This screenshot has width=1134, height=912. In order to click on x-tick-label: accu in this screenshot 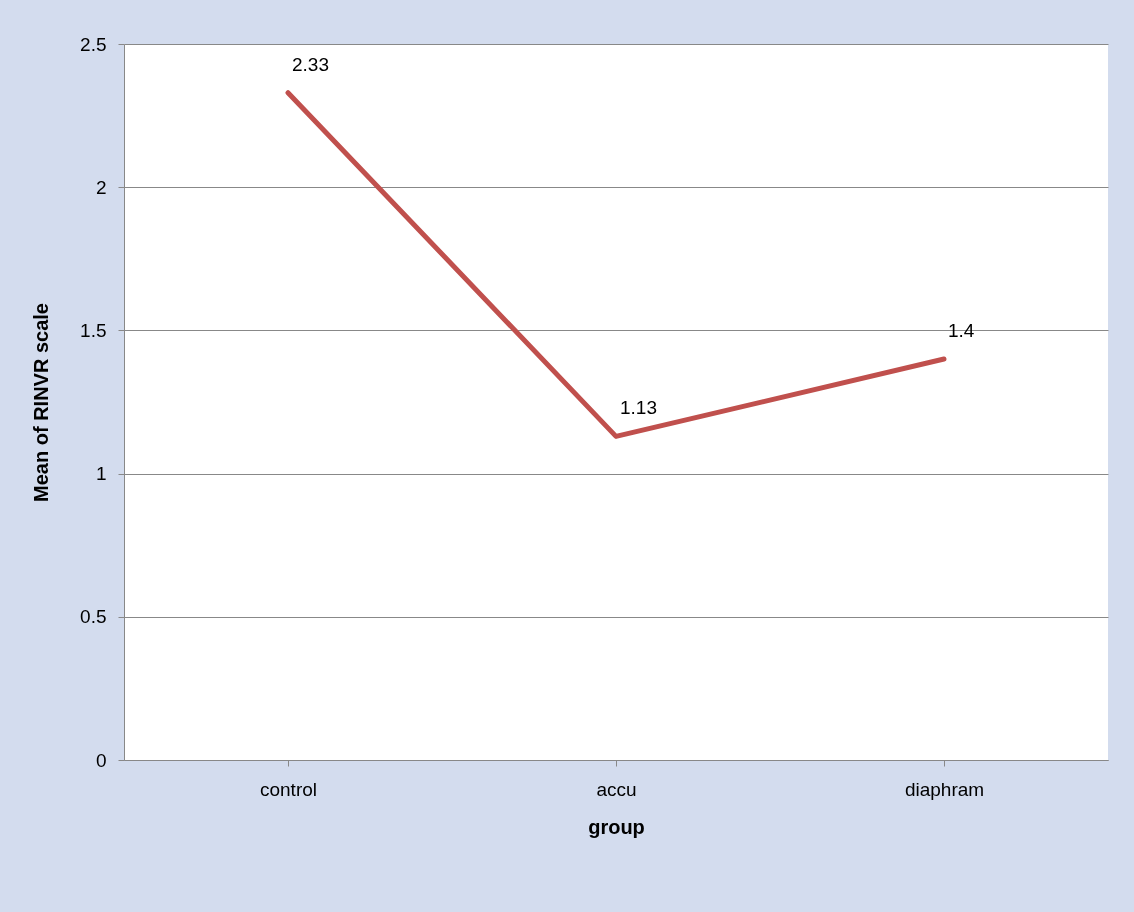, I will do `click(616, 789)`.